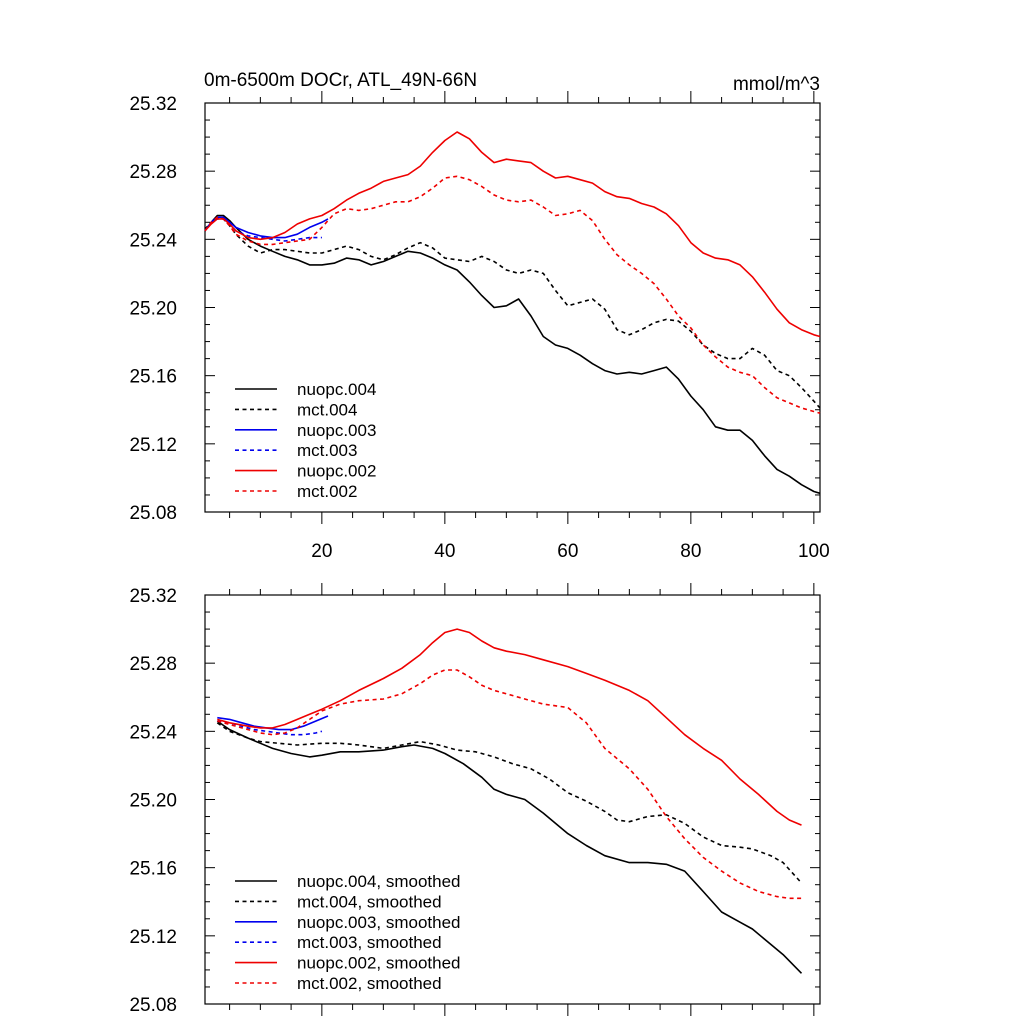 This screenshot has height=1024, width=1024. Describe the element at coordinates (814, 551) in the screenshot. I see `x-tick-label: 100` at that location.